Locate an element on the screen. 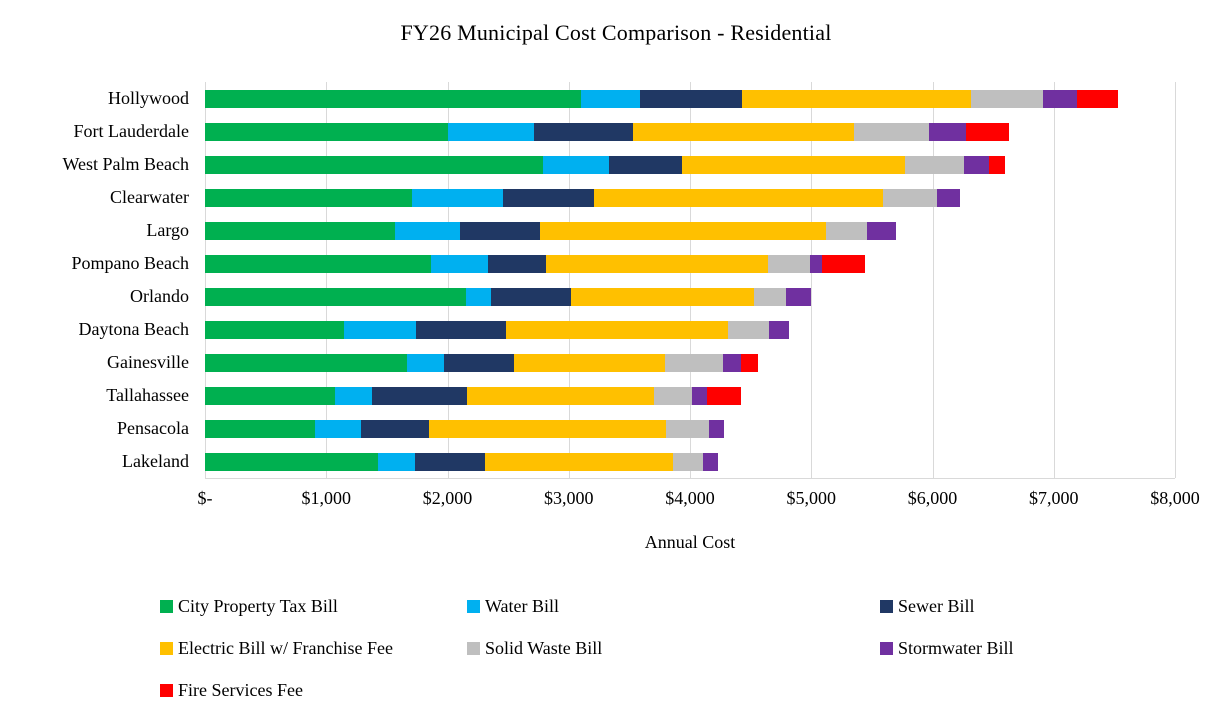 This screenshot has height=718, width=1232. category-label: West Palm Beach is located at coordinates (125, 164).